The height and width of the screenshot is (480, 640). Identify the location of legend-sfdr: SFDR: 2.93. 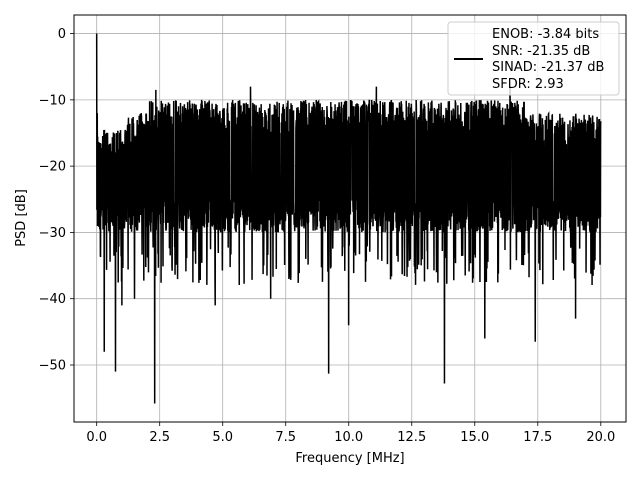
(528, 84).